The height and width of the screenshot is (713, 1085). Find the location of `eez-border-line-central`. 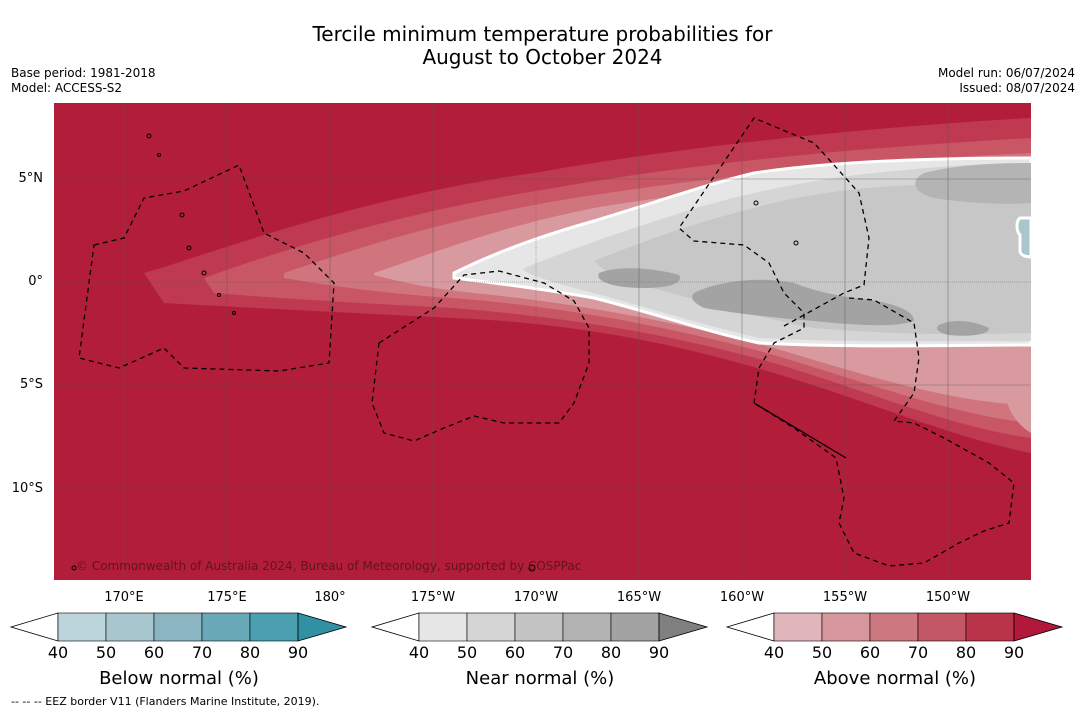

eez-border-line-central is located at coordinates (774, 260).